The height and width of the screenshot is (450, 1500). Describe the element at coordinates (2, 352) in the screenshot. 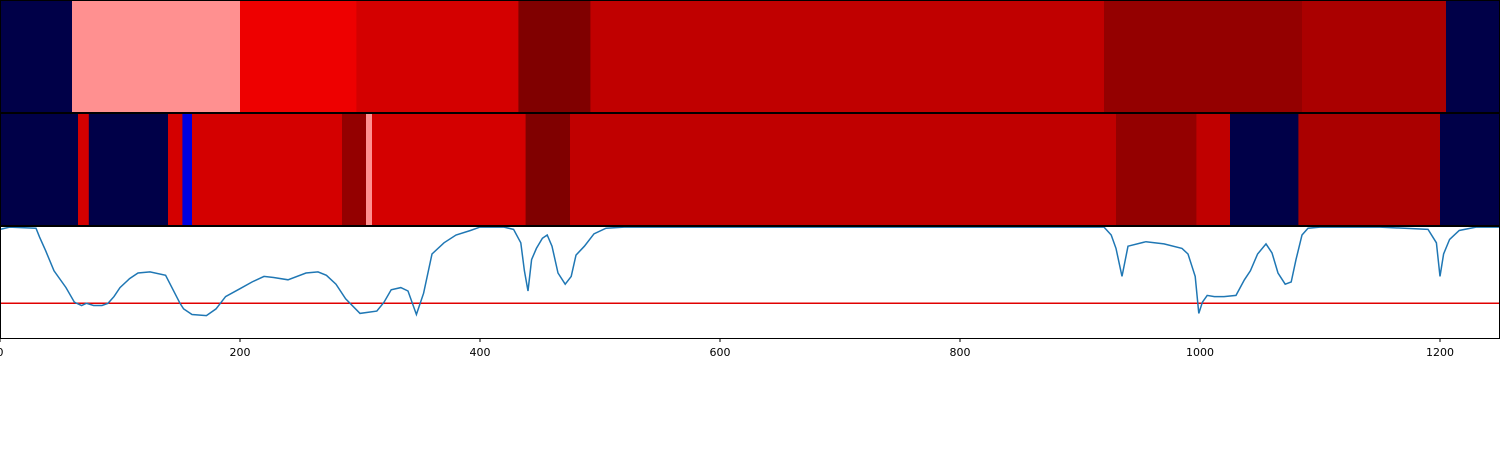

I see `x-tick-label-0: 0` at that location.